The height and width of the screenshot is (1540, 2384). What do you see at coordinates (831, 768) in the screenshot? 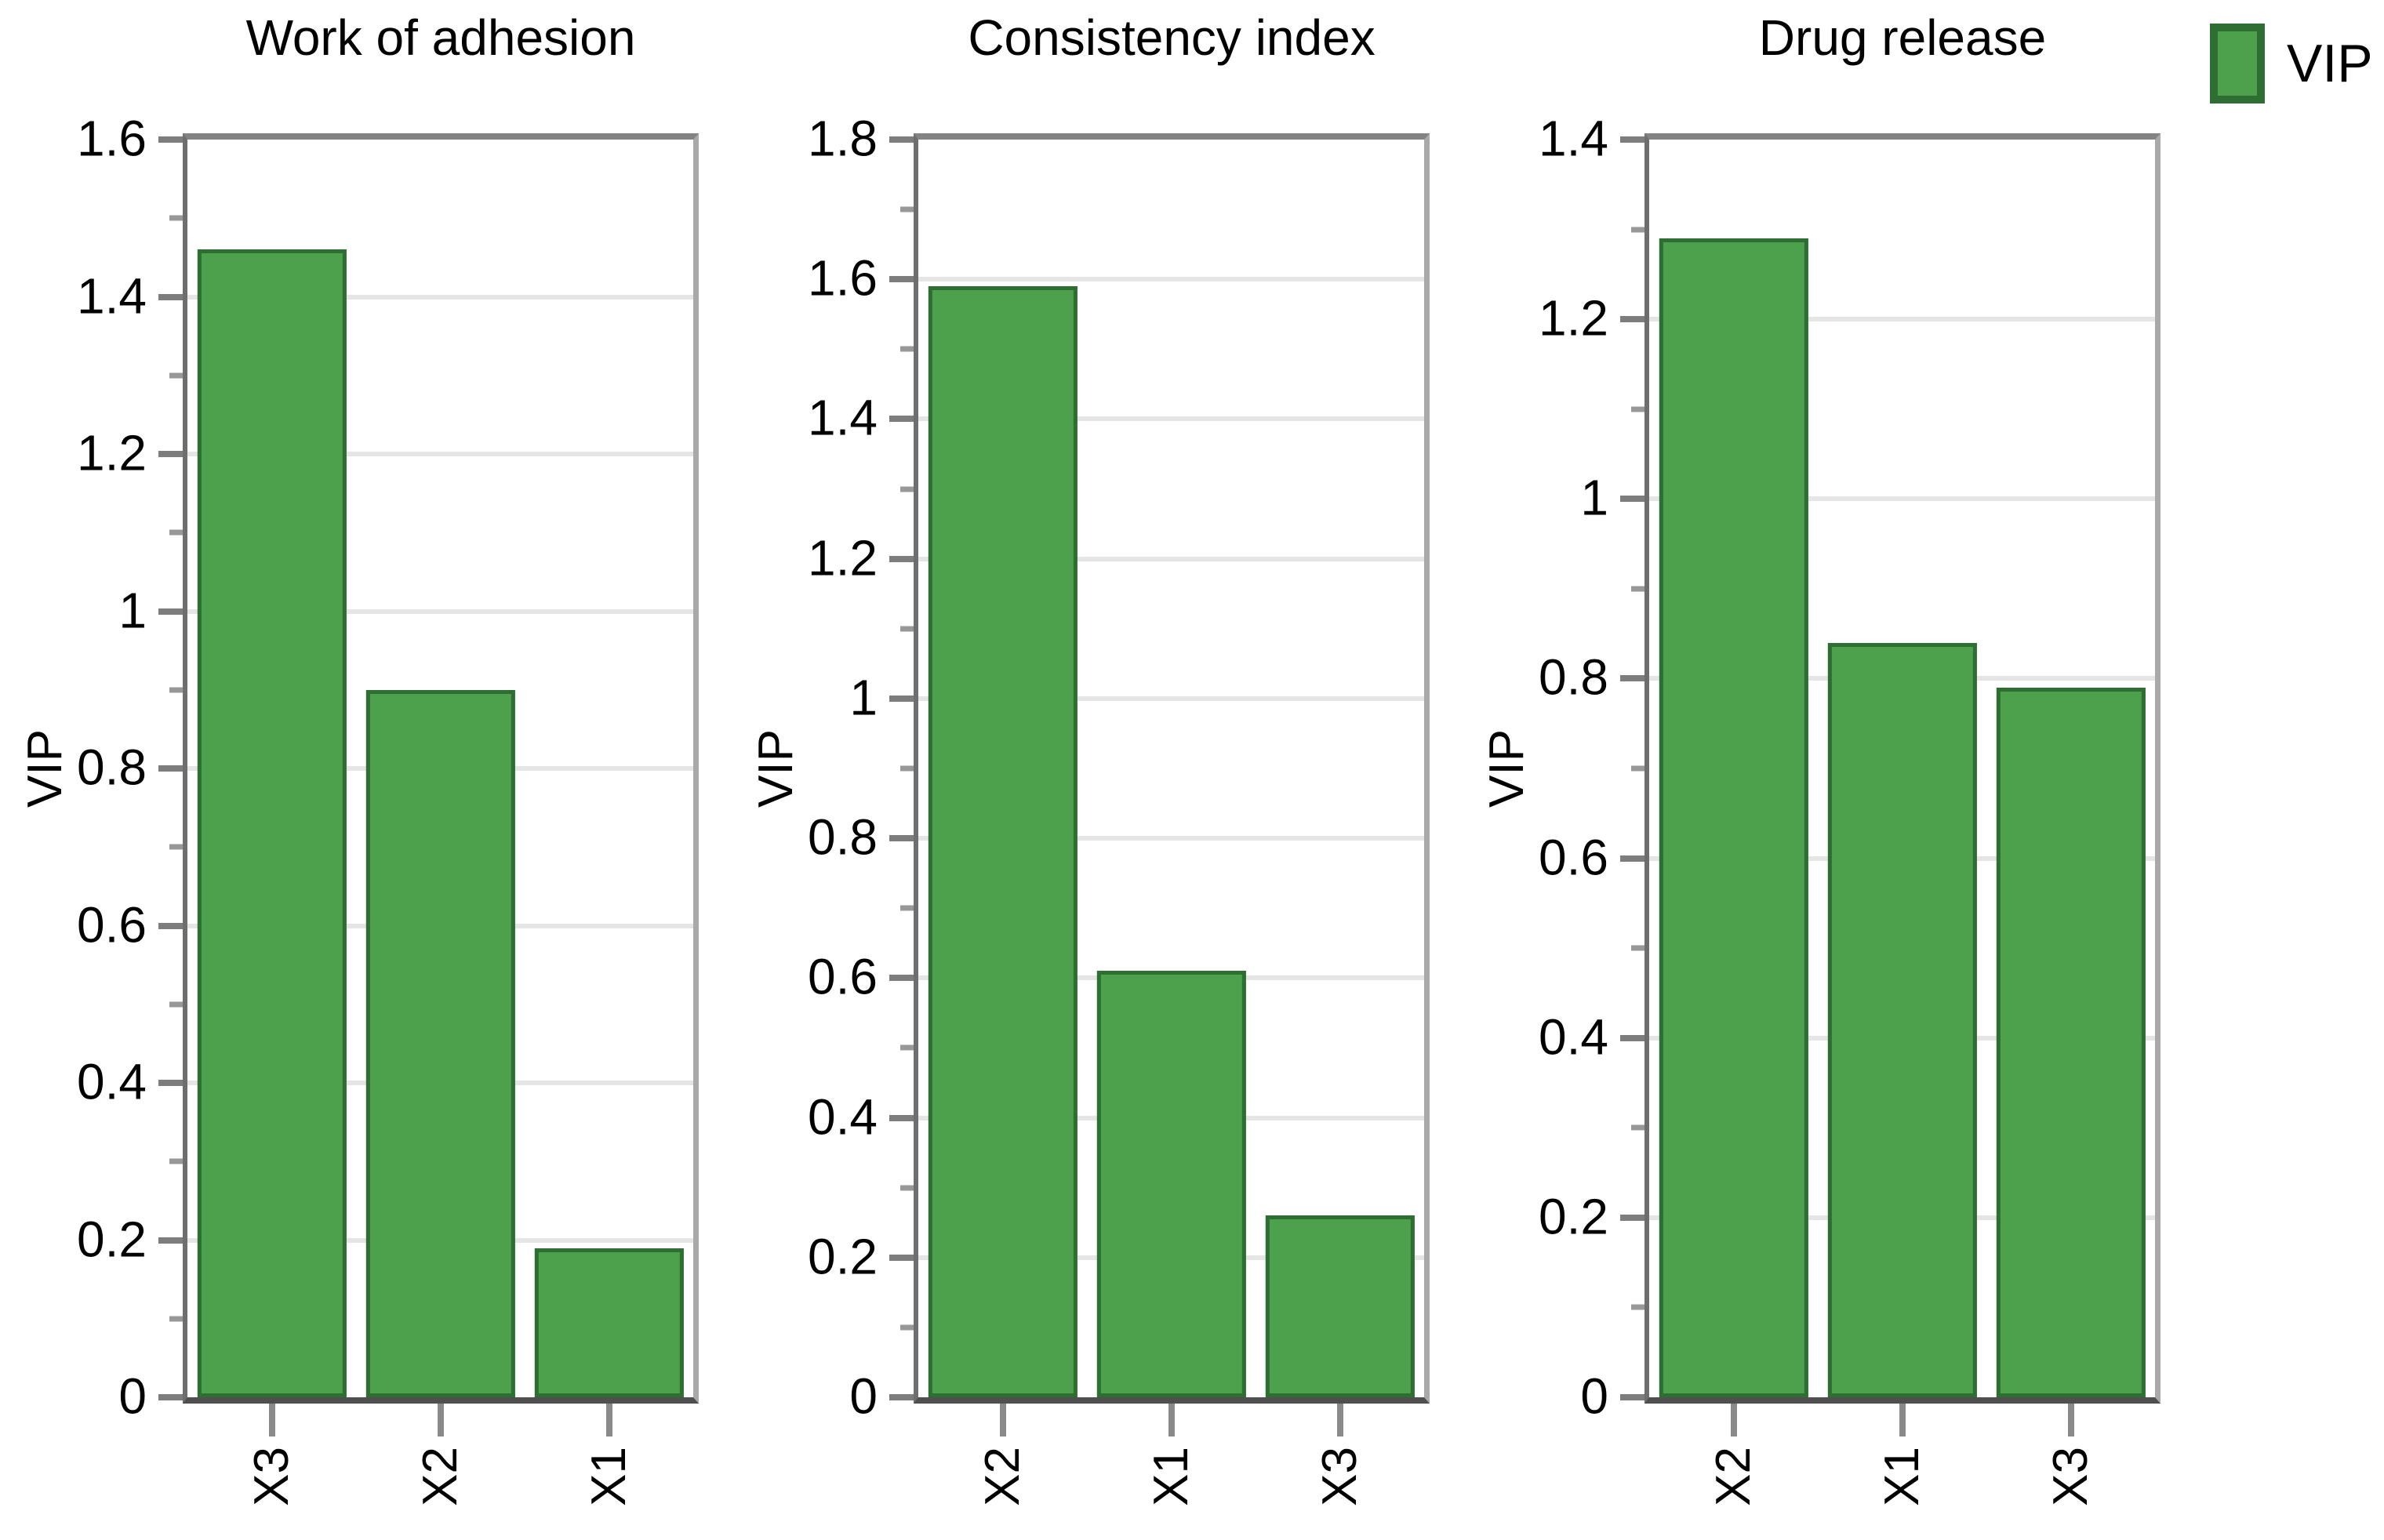
I see `y-axis: 0 0.2 0.4 0.6 0.8 1 1.2 1.4 1.6 1.8` at bounding box center [831, 768].